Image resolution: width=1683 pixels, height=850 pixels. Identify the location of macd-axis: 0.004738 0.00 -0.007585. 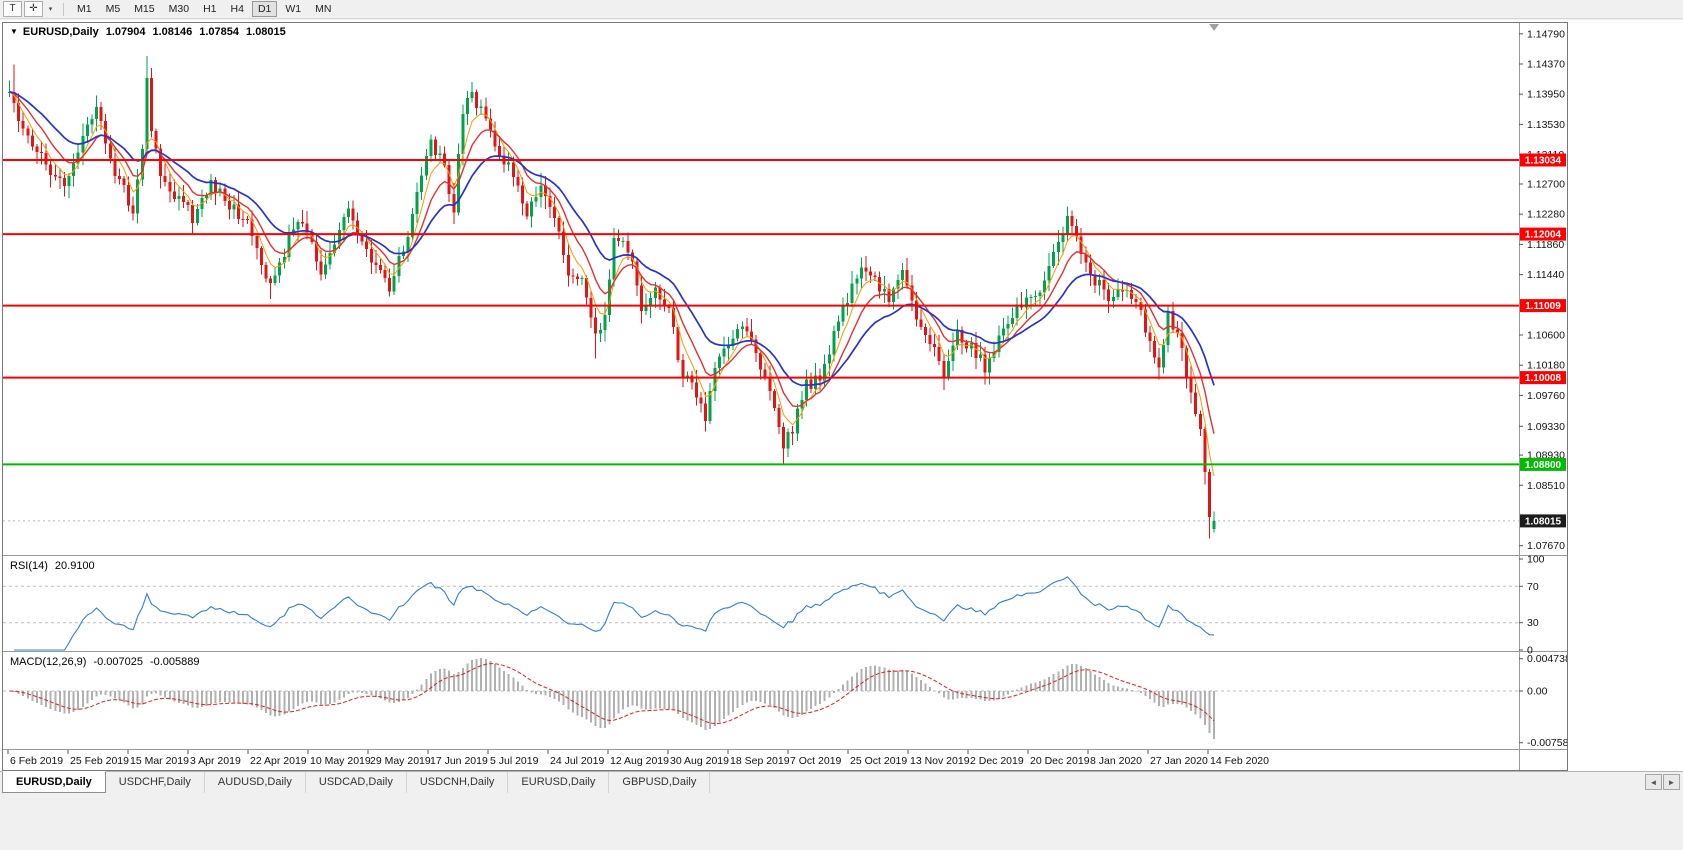
(1543, 701).